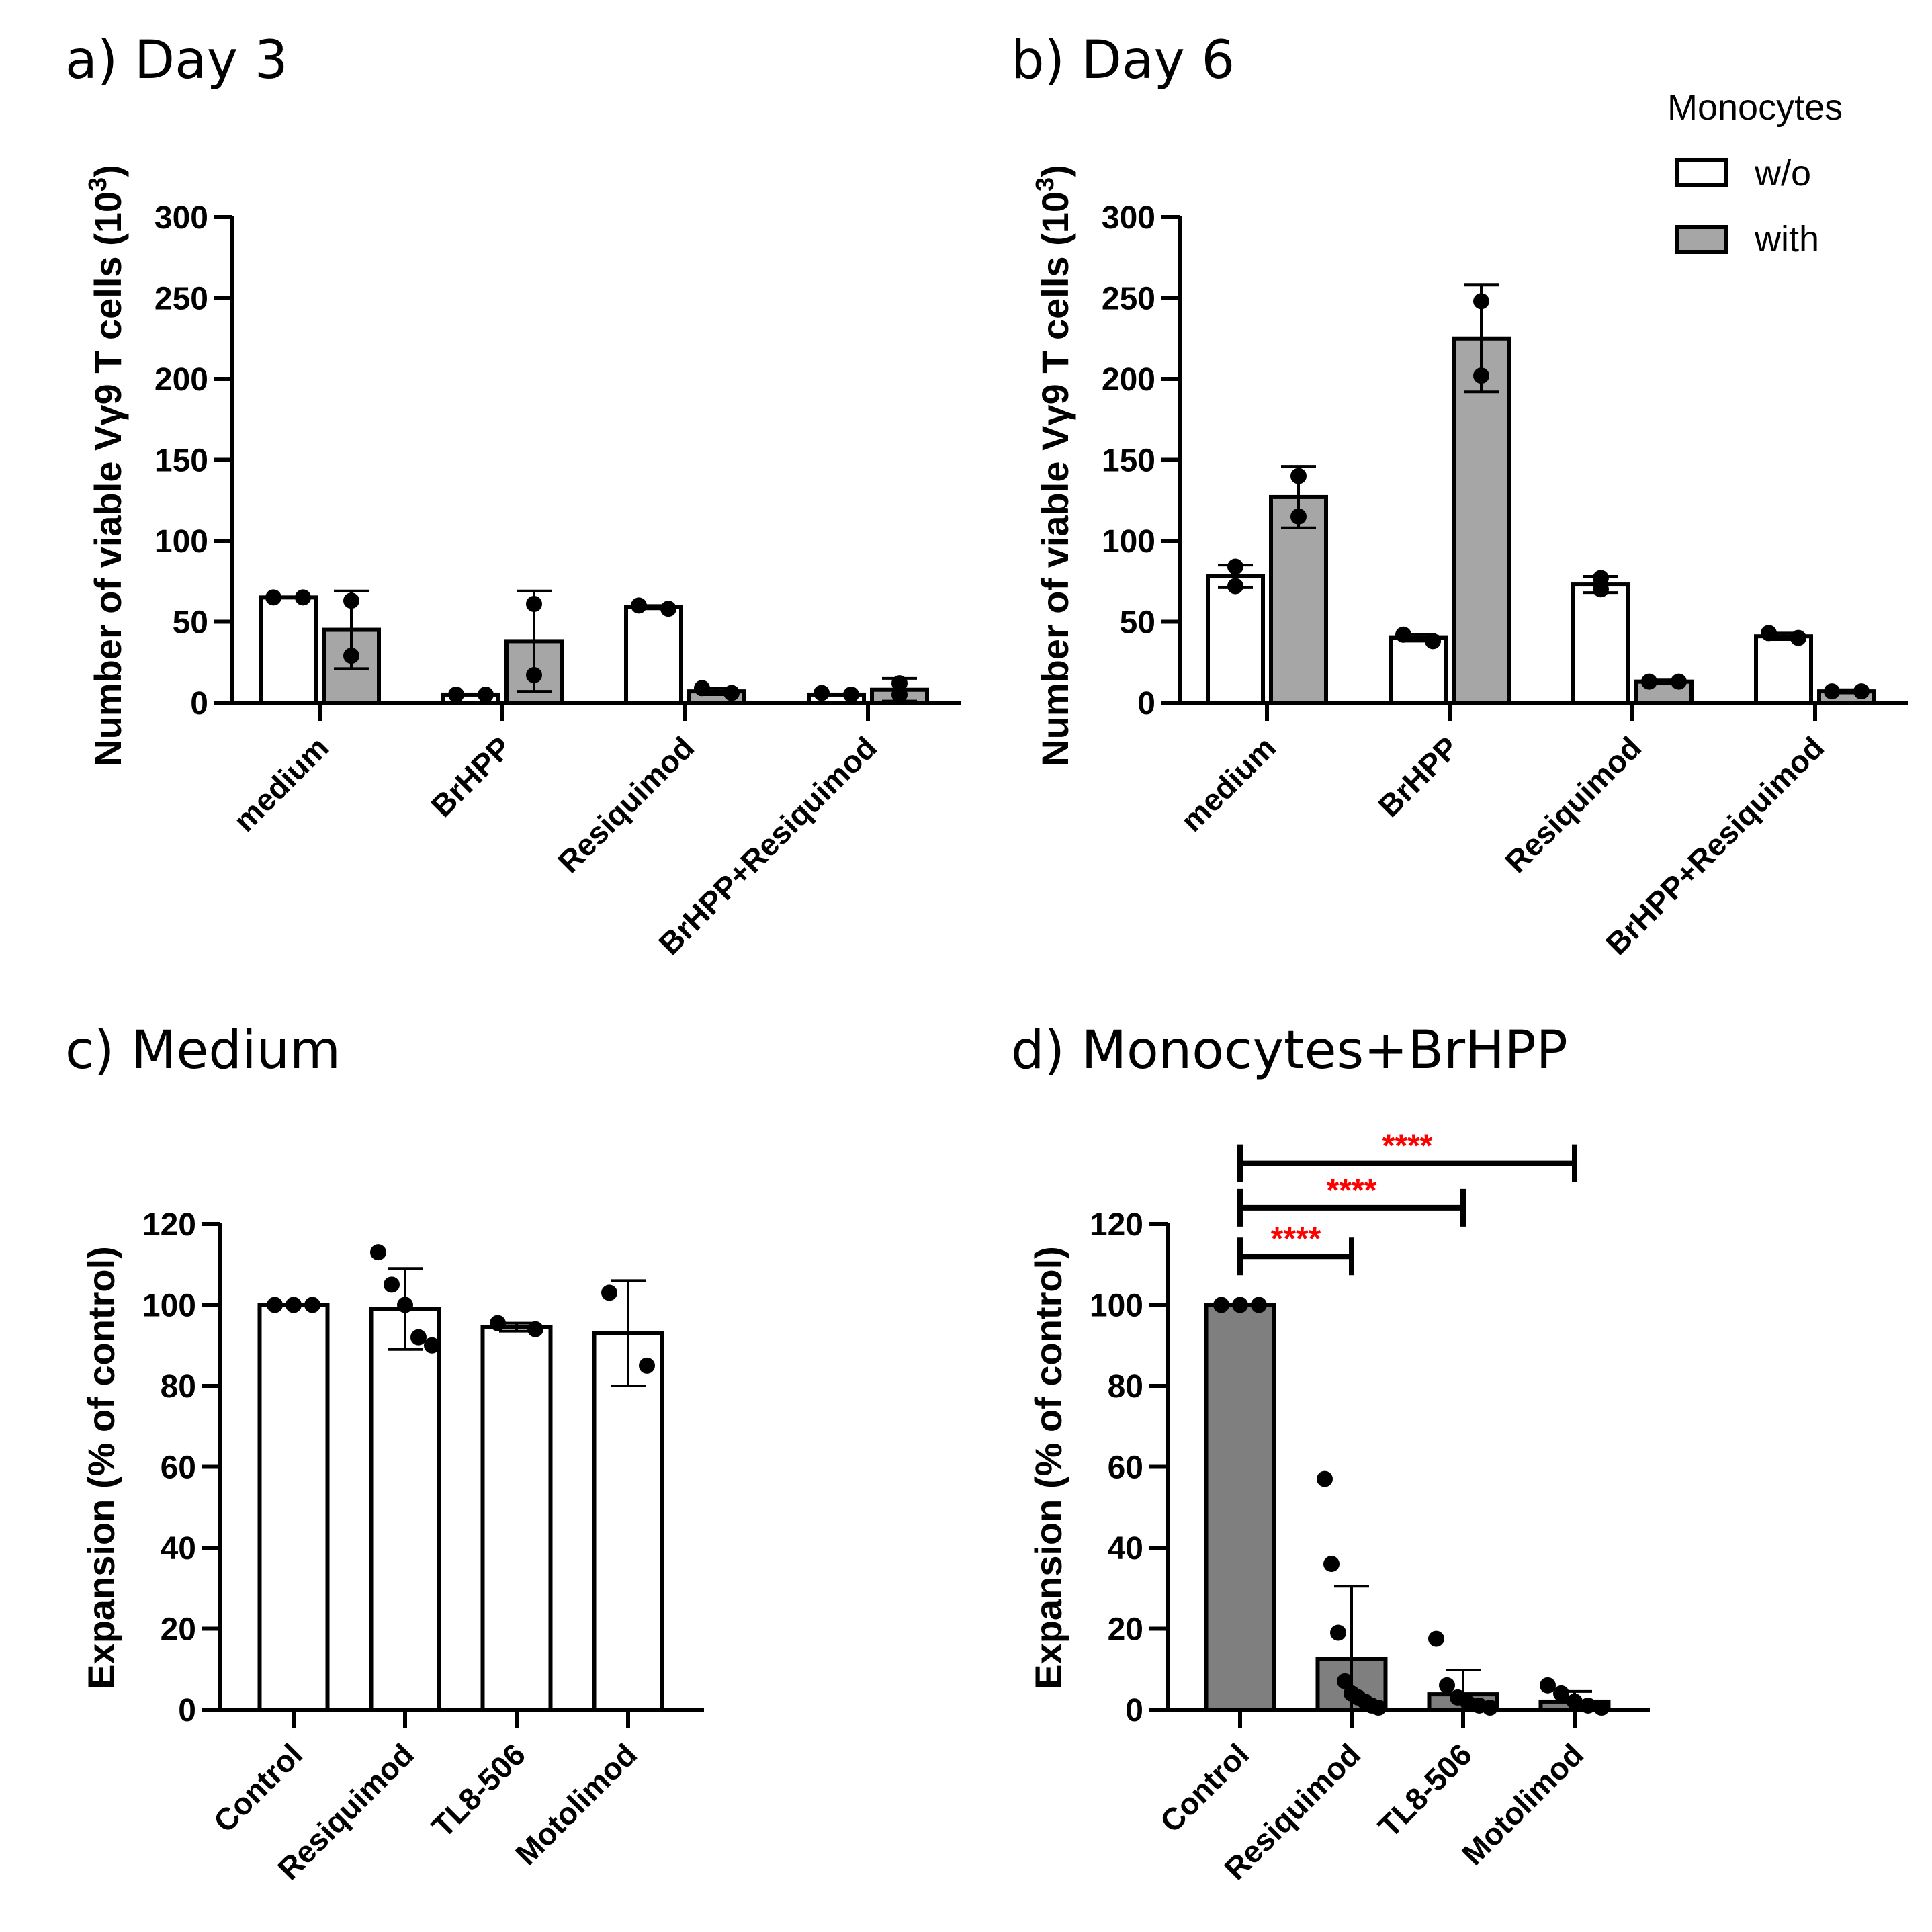 Image resolution: width=1932 pixels, height=1932 pixels. What do you see at coordinates (179, 1630) in the screenshot?
I see `y-tick-label: 20` at bounding box center [179, 1630].